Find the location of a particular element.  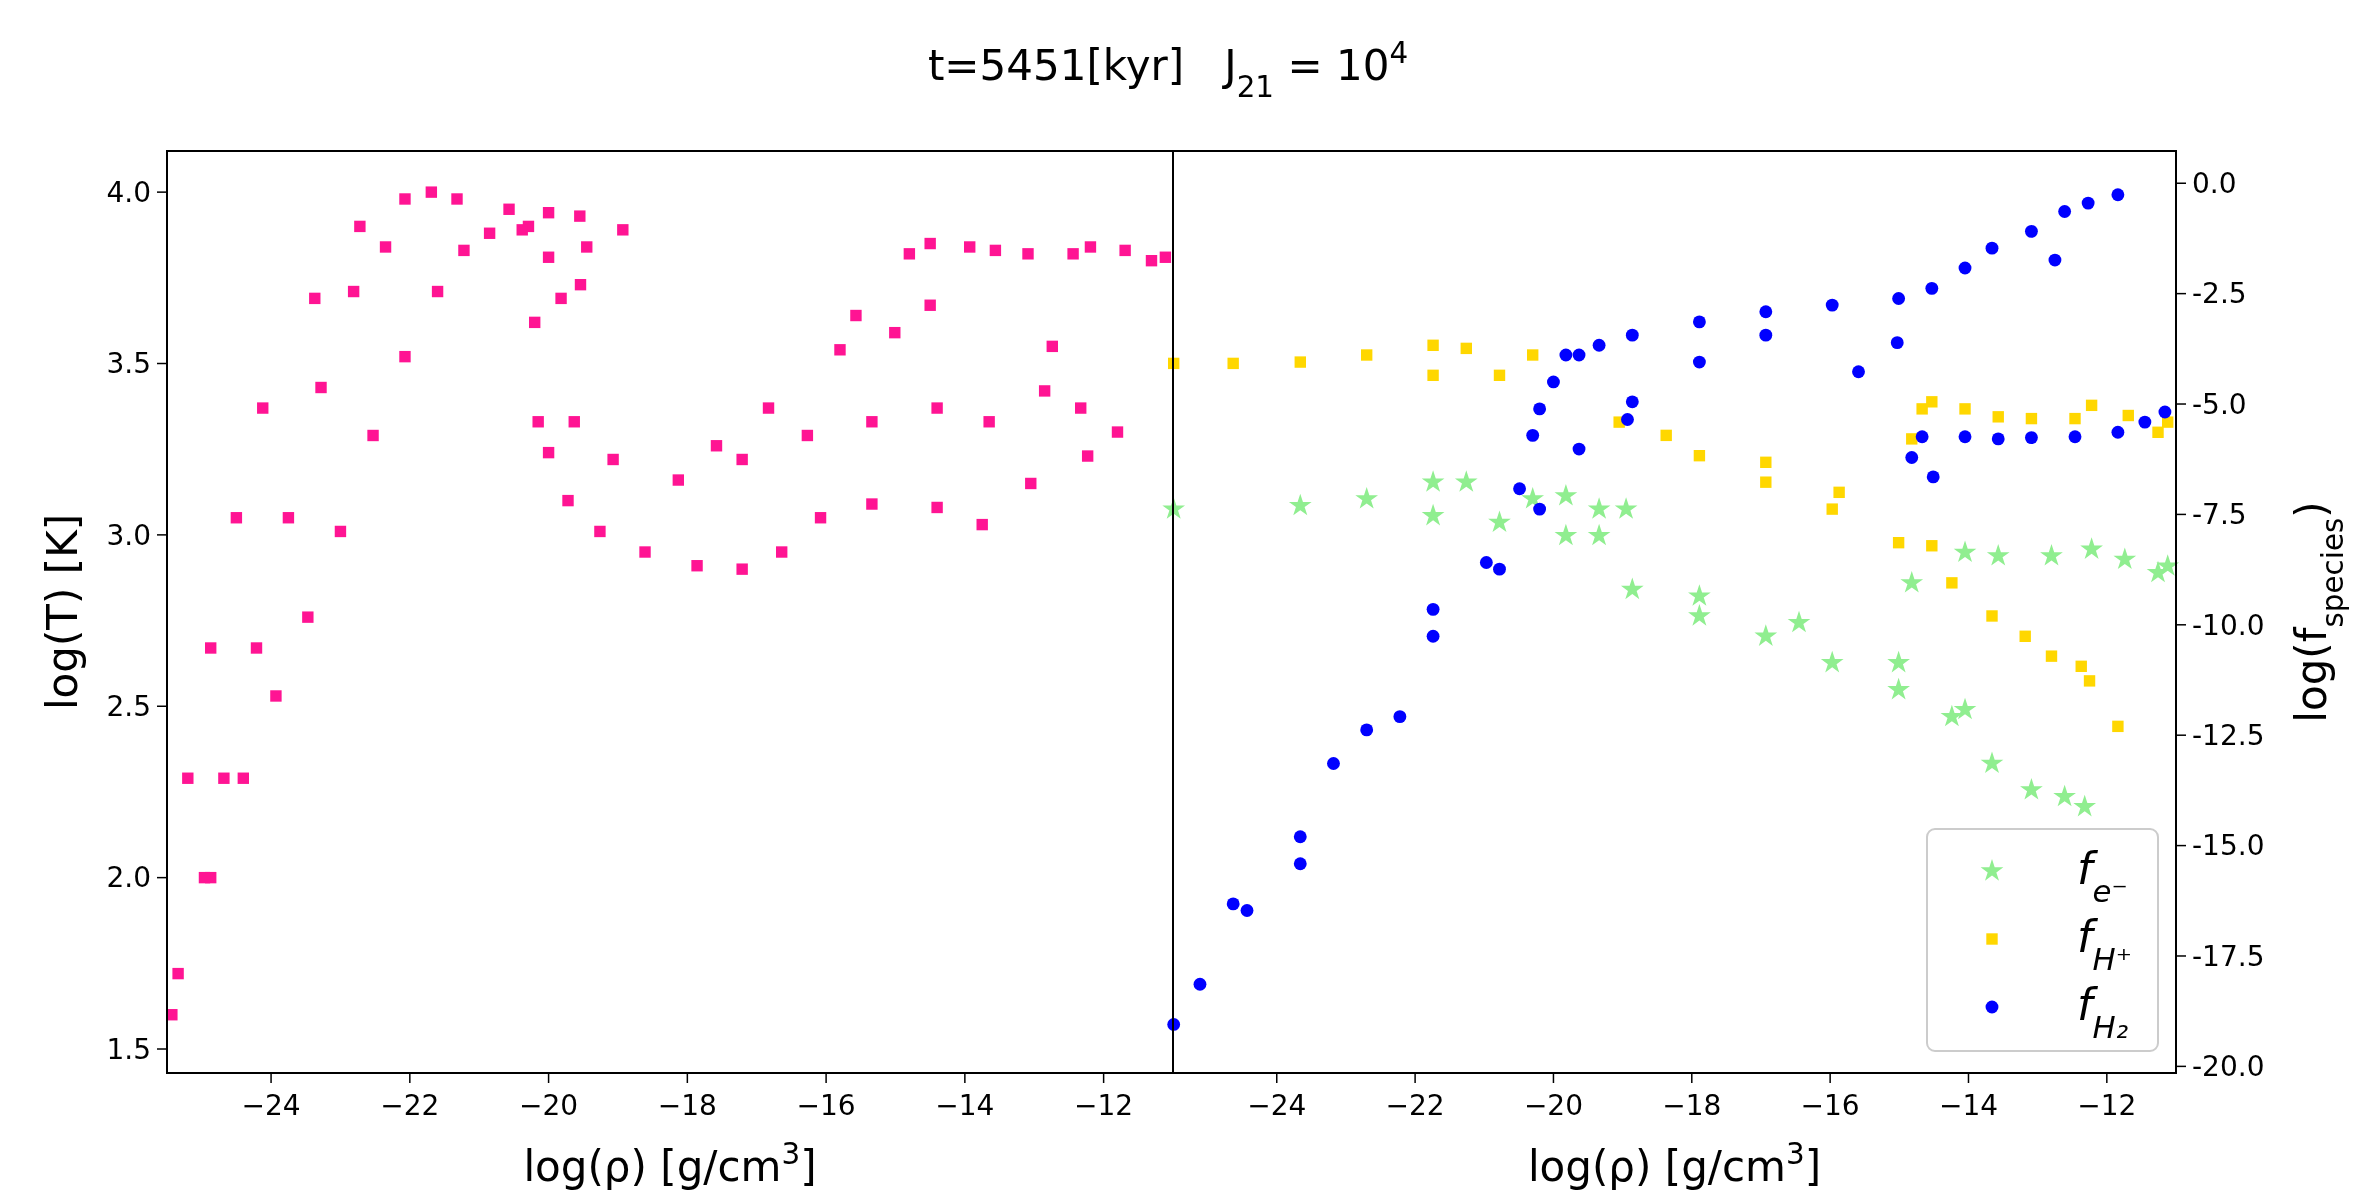

y2-tick-label: -5.0 is located at coordinates (2219, 404).